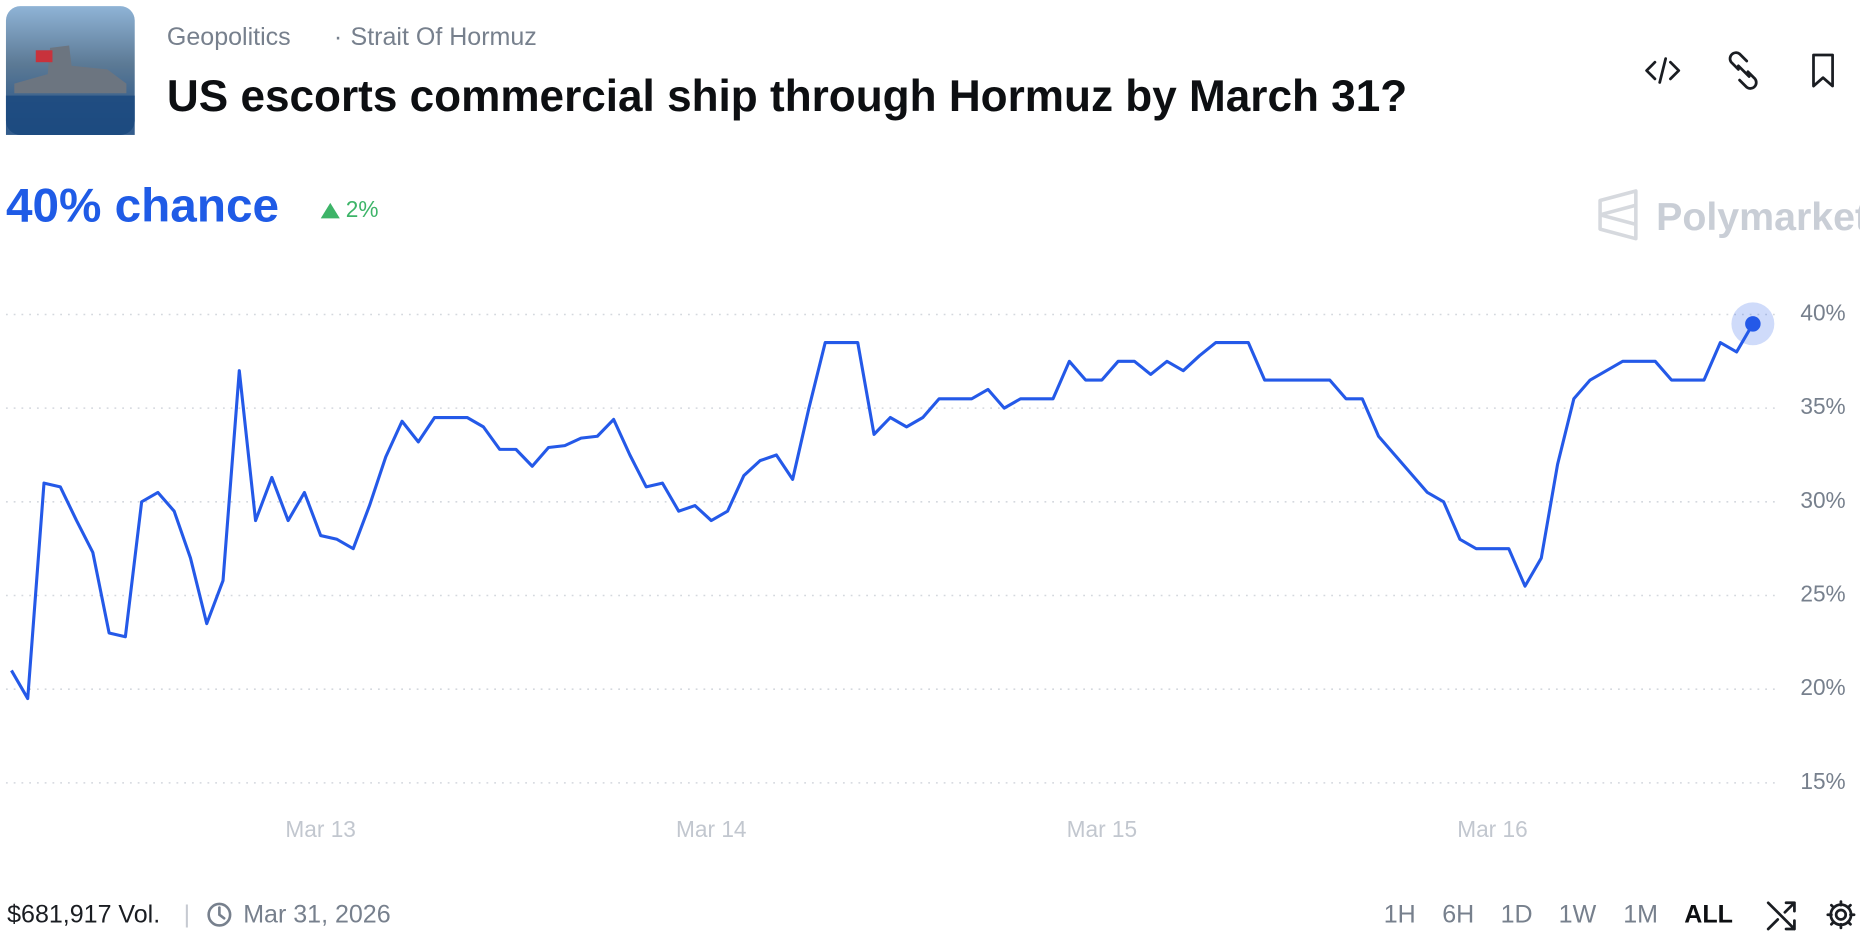  What do you see at coordinates (1743, 70) in the screenshot?
I see `link-button` at bounding box center [1743, 70].